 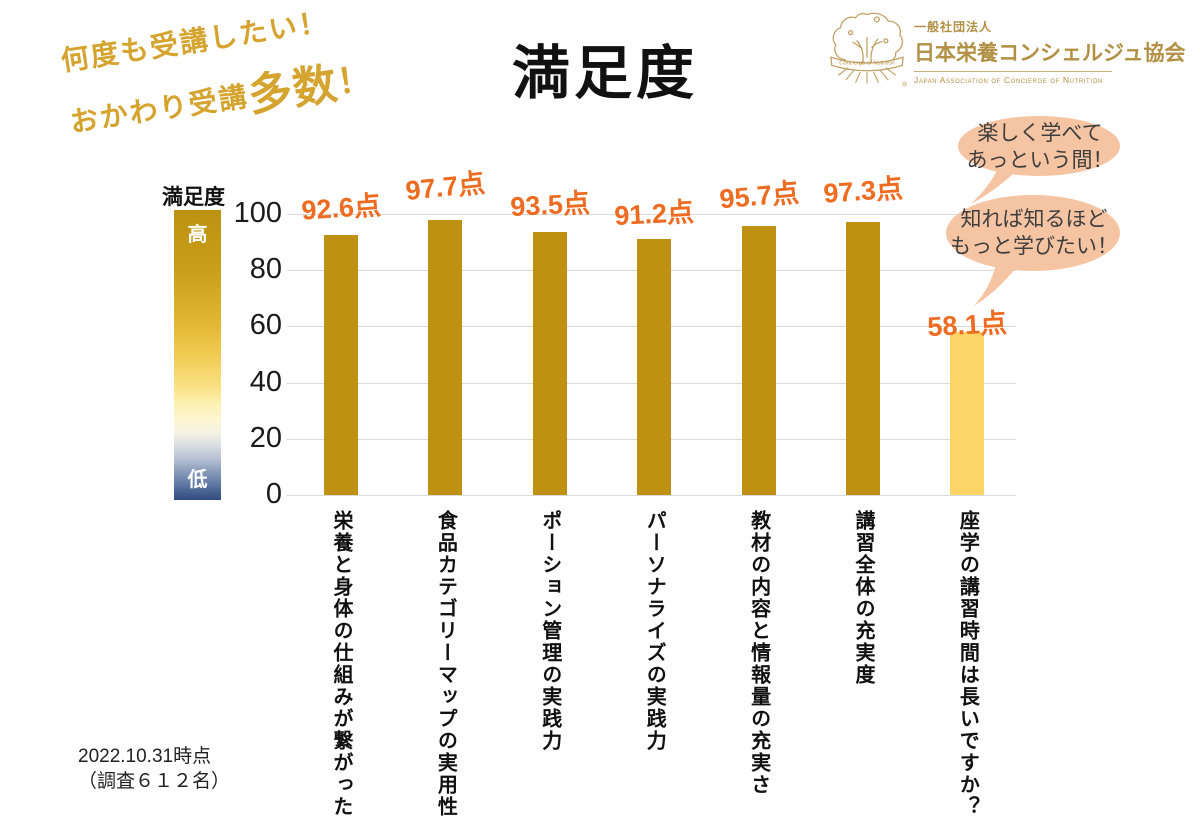 I want to click on legend-title: 満足度, so click(x=193, y=197).